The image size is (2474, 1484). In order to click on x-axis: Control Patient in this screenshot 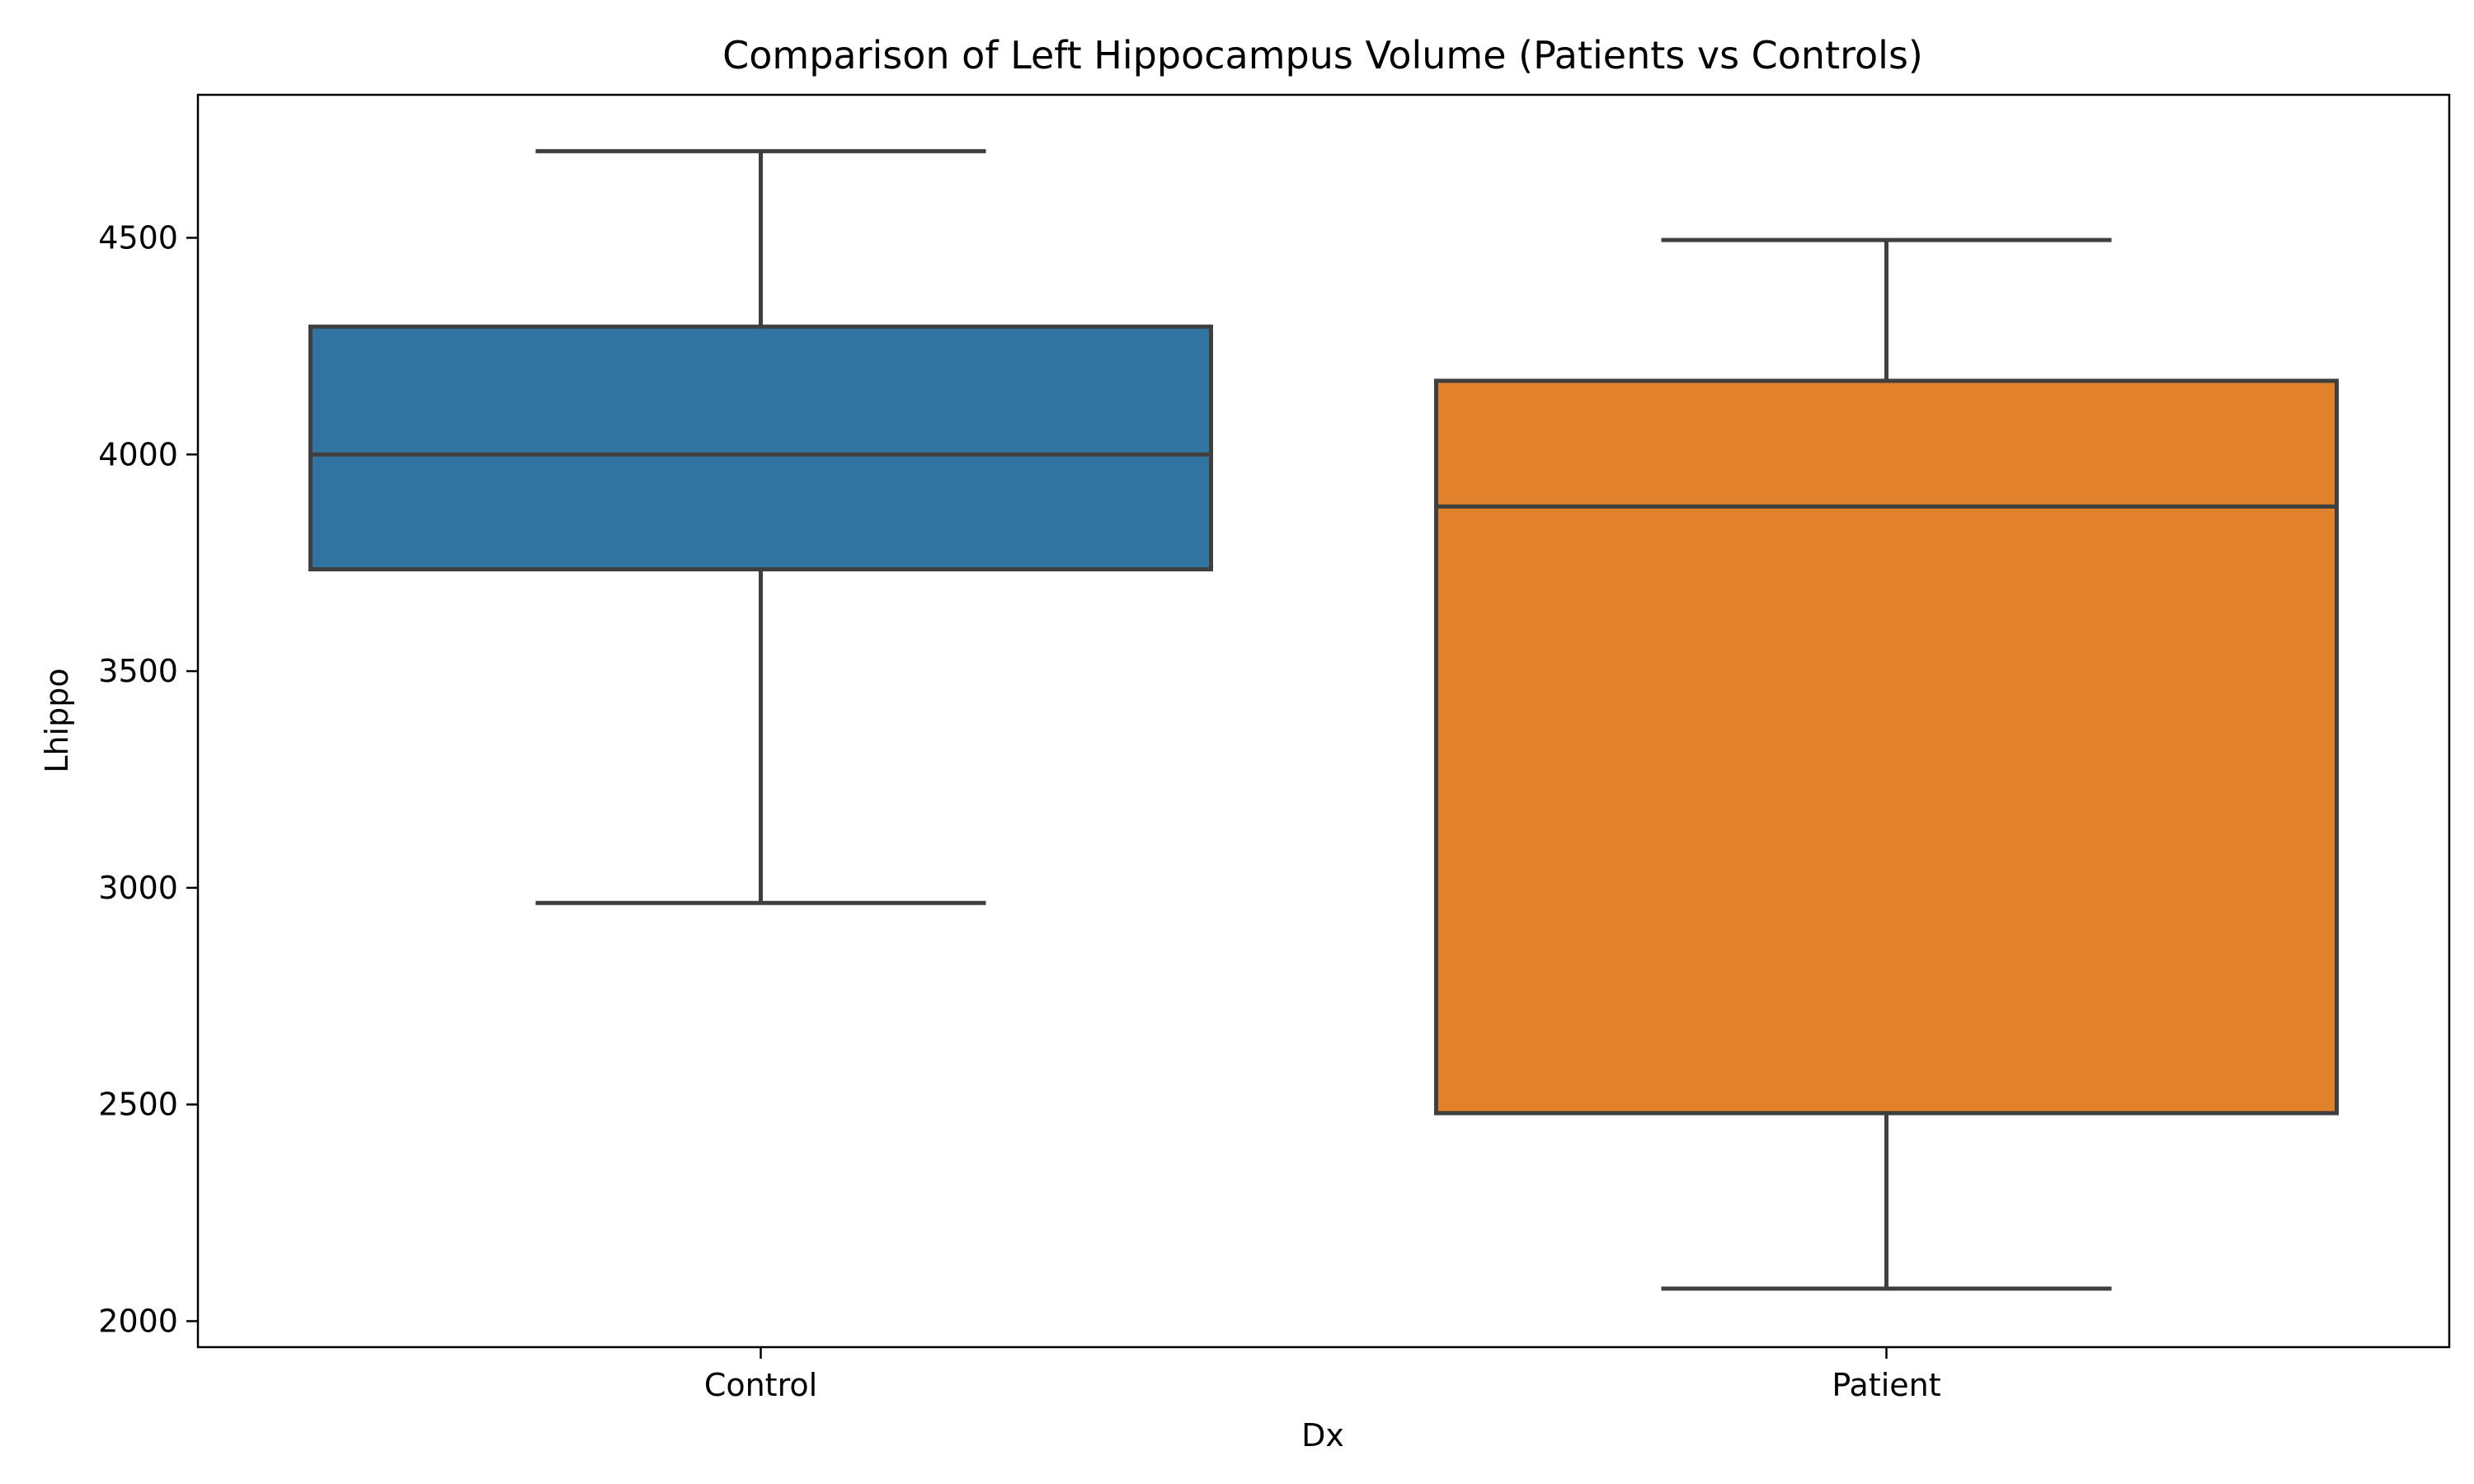, I will do `click(1322, 1375)`.